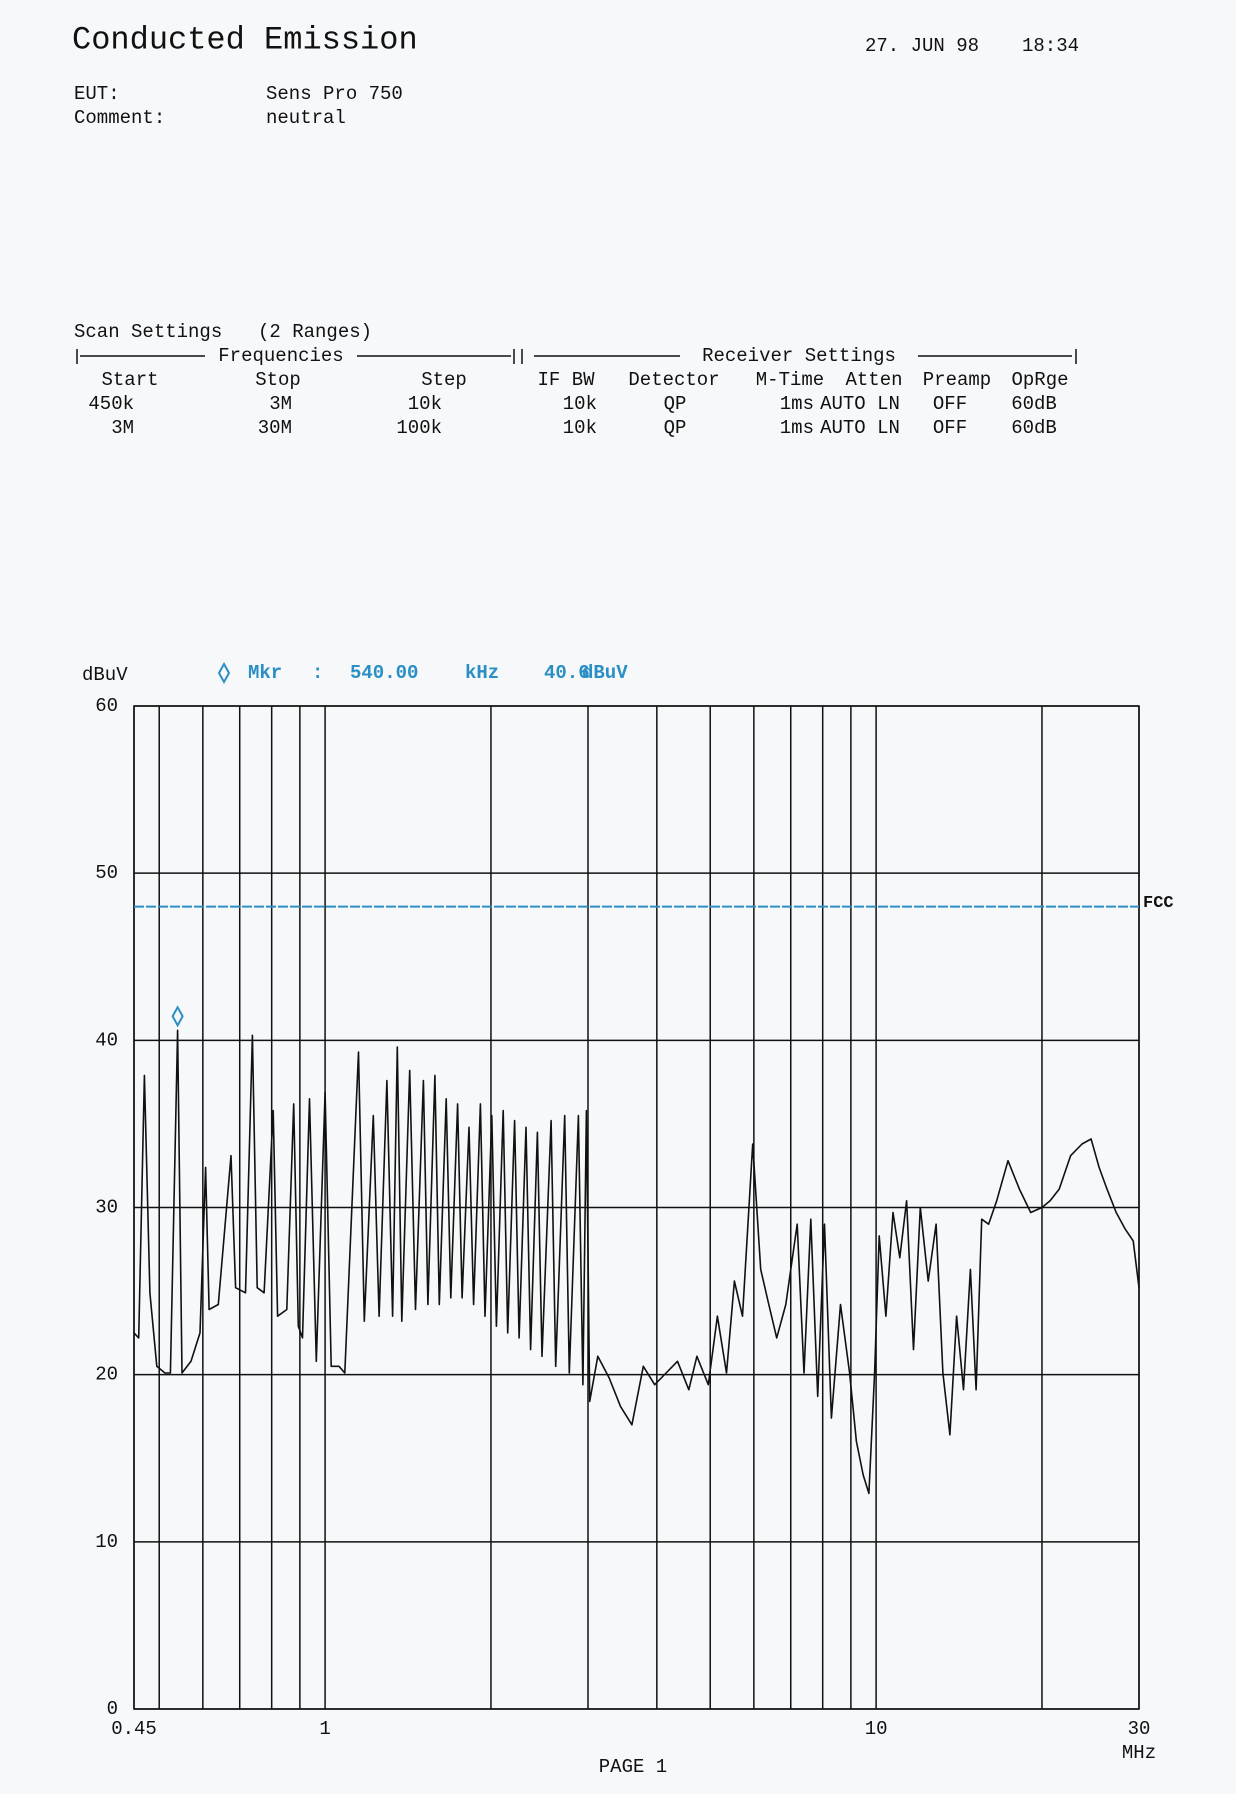 The width and height of the screenshot is (1236, 1794). What do you see at coordinates (419, 428) in the screenshot?
I see `table-cell: 100k` at bounding box center [419, 428].